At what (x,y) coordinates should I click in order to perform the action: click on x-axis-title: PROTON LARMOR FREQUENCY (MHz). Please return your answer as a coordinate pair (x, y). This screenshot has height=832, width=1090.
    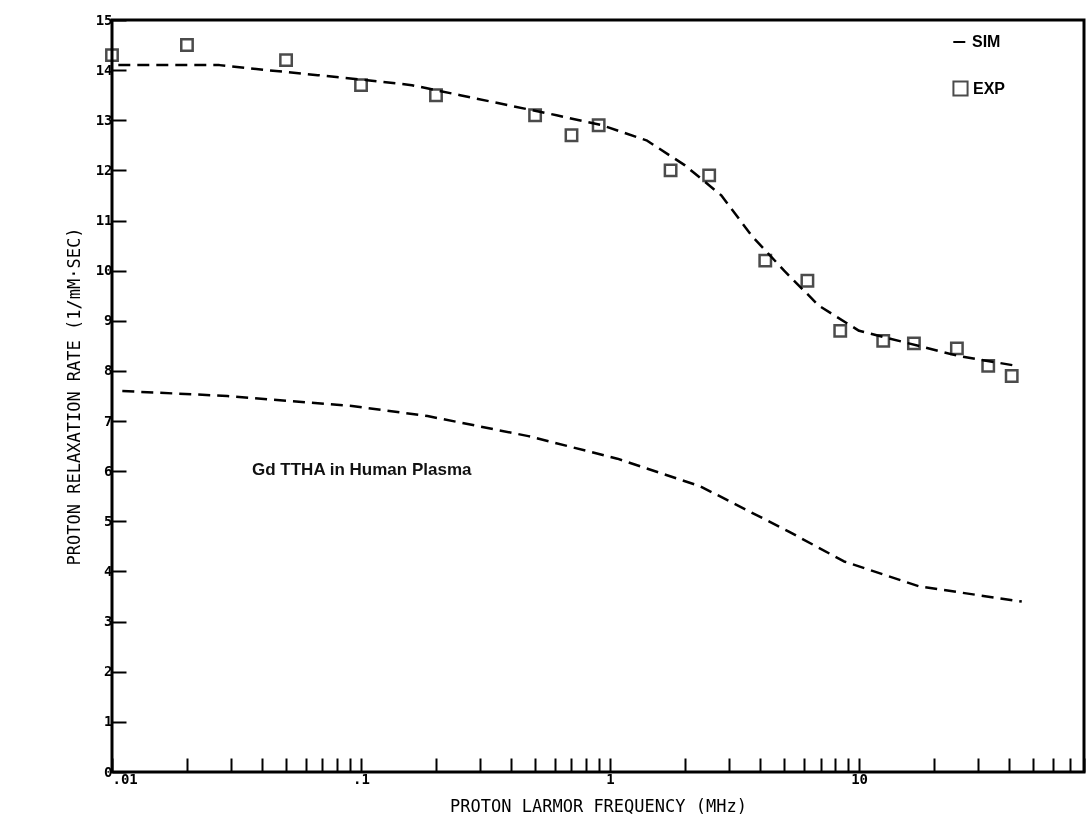
    Looking at the image, I should click on (598, 805).